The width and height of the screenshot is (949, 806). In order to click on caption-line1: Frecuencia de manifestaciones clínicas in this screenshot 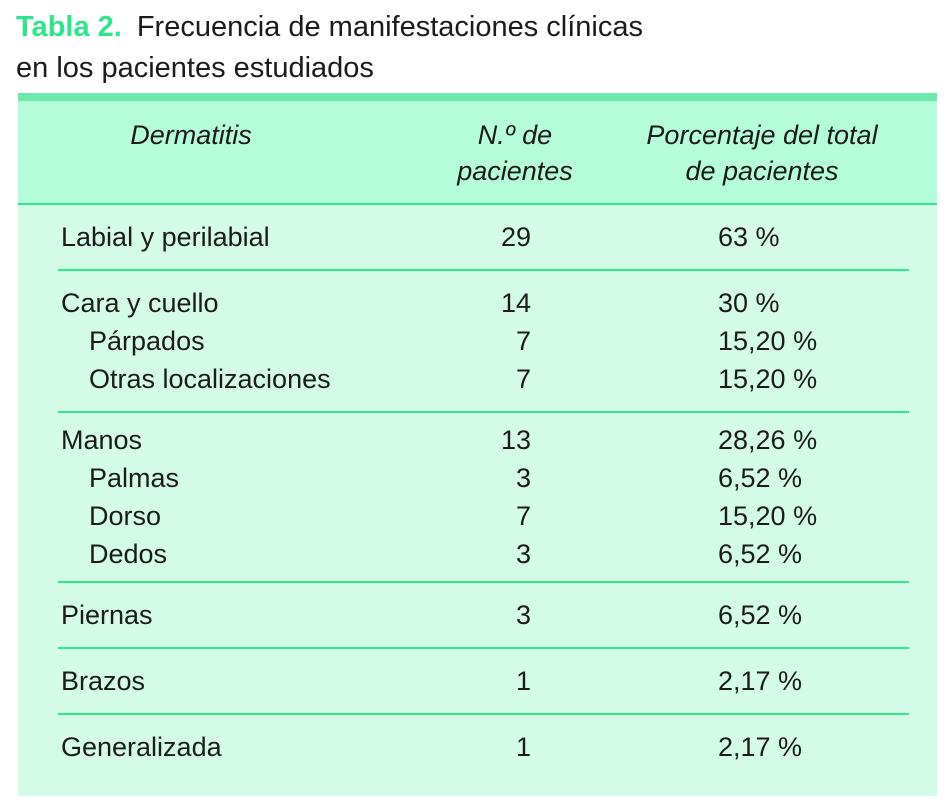, I will do `click(389, 27)`.